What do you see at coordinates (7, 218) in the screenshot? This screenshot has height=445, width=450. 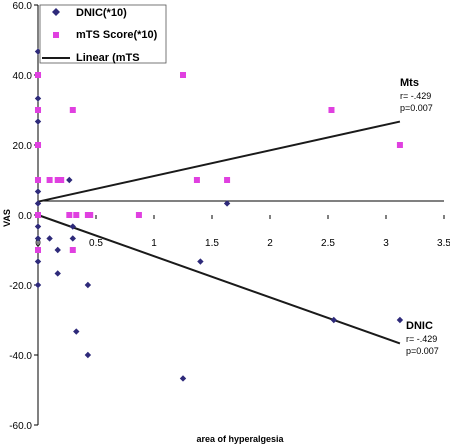 I see `y-axis-title: VAS` at bounding box center [7, 218].